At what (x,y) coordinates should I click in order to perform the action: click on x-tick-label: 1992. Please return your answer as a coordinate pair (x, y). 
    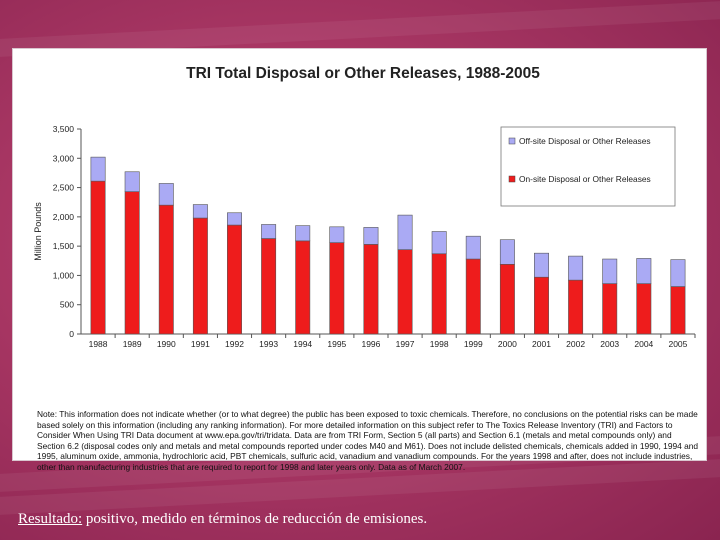
    Looking at the image, I should click on (234, 344).